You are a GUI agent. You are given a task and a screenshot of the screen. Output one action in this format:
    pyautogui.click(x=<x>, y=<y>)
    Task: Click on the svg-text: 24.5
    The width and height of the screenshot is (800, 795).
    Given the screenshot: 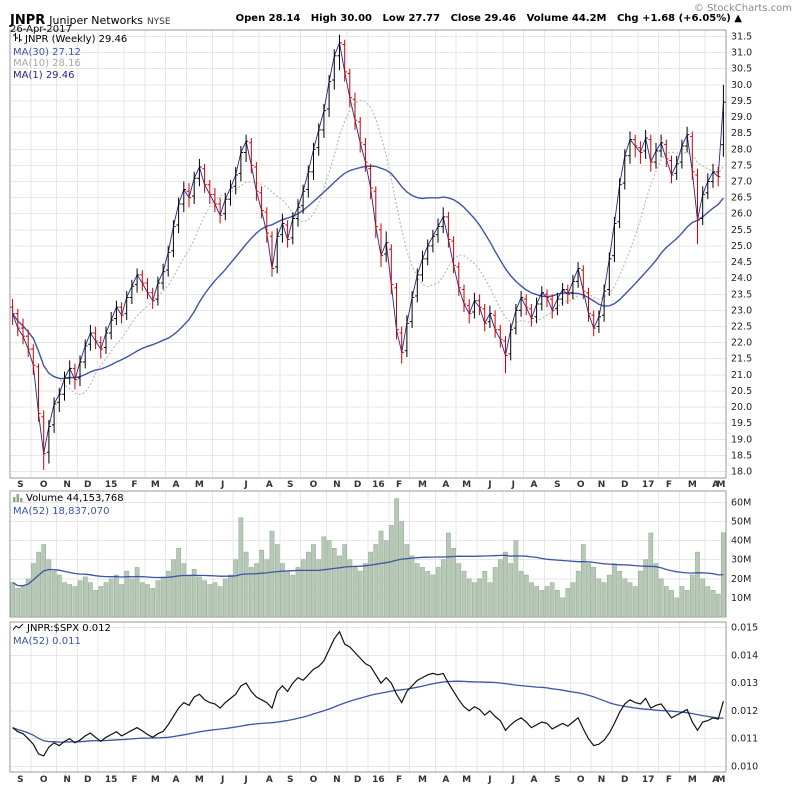 What is the action you would take?
    pyautogui.click(x=741, y=262)
    